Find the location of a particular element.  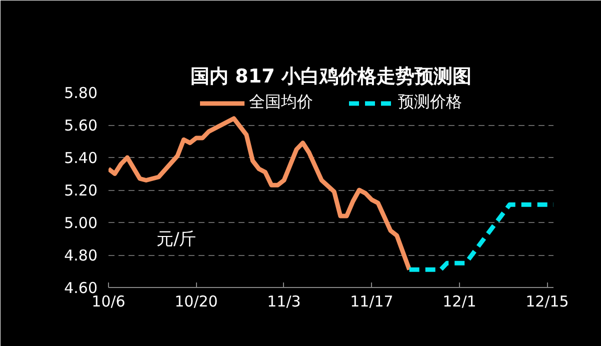

x-tick-label: 11/3 is located at coordinates (284, 301).